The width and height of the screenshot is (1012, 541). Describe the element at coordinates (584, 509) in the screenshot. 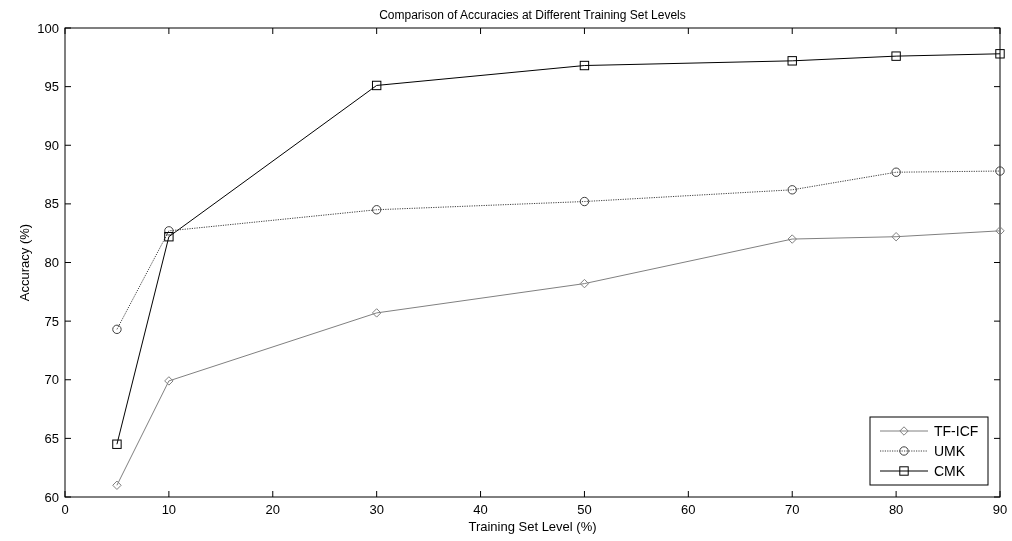

I see `x-tick-label: 50` at that location.